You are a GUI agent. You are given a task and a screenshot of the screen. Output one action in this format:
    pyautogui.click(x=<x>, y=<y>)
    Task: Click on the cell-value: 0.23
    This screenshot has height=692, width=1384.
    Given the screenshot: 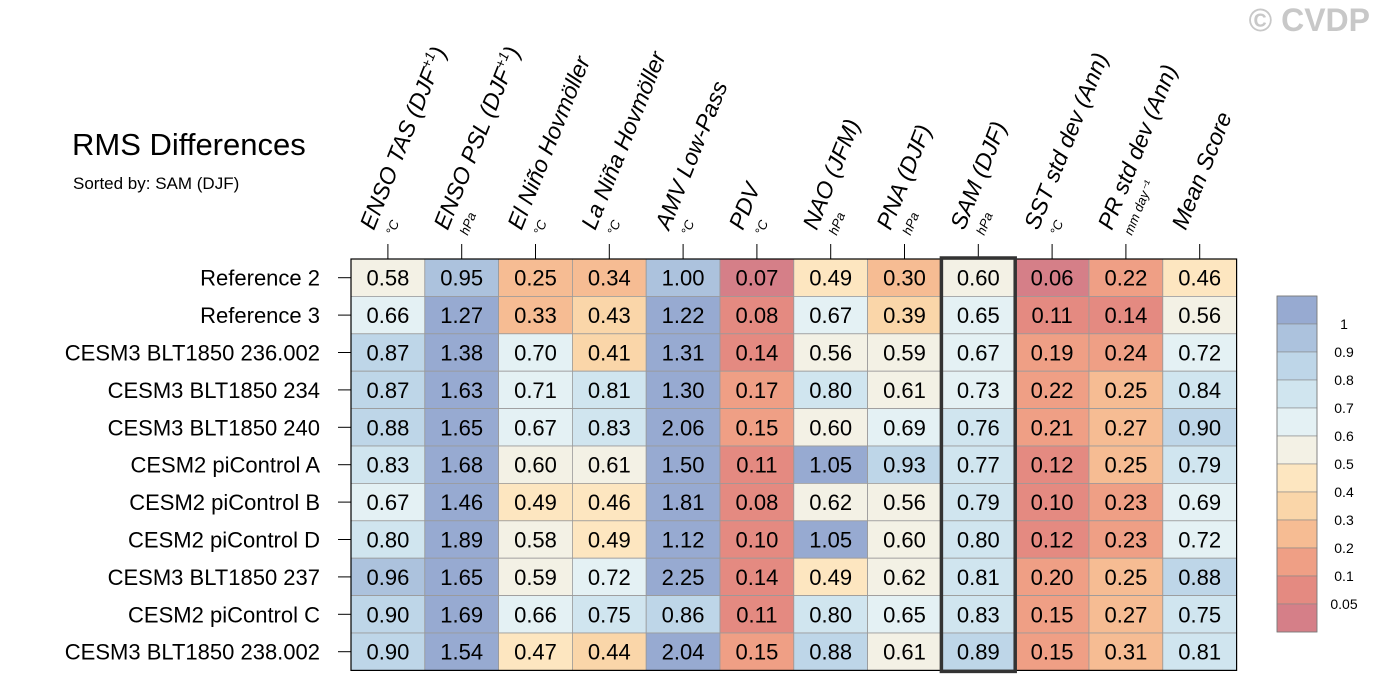 What is the action you would take?
    pyautogui.click(x=1125, y=540)
    